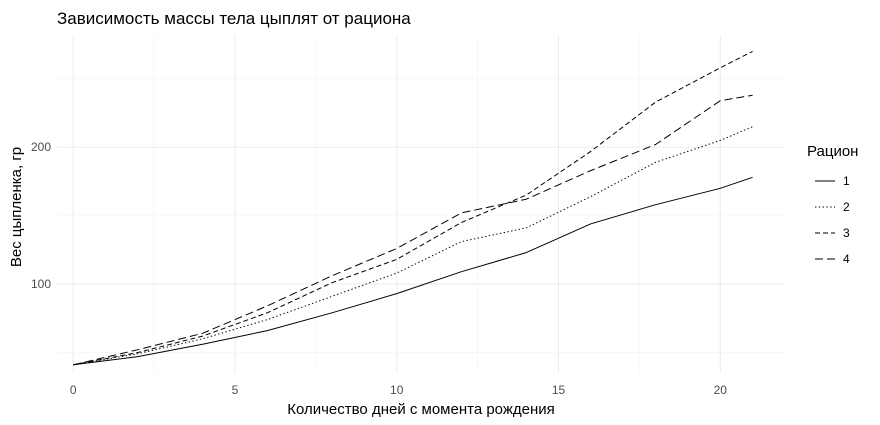 Image resolution: width=880 pixels, height=425 pixels. I want to click on y-tick-label: 100, so click(41, 284).